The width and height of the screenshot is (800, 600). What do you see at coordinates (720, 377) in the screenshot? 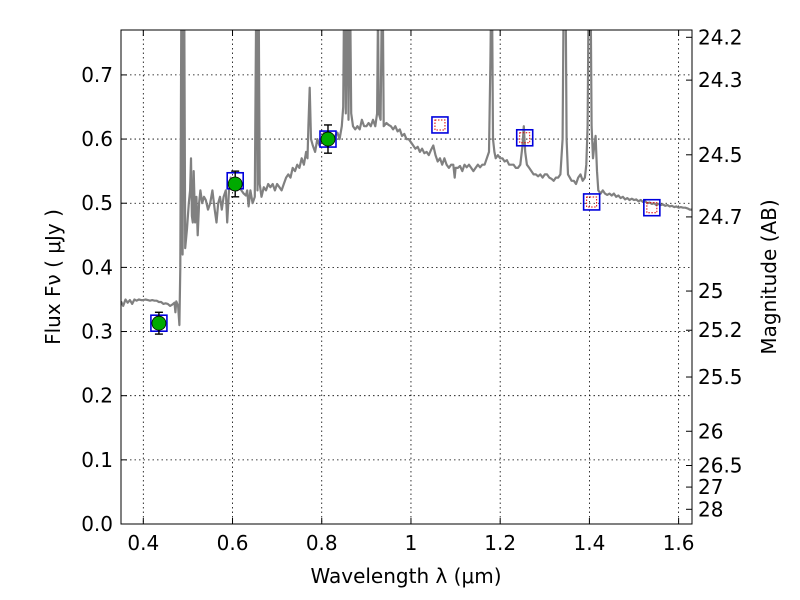
I see `magnitude-tick-label: 25.5` at bounding box center [720, 377].